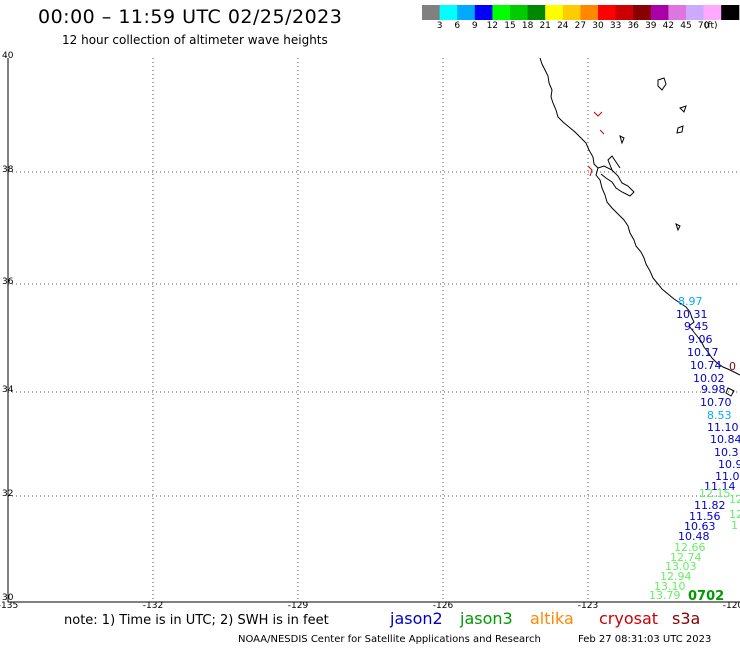 Image resolution: width=740 pixels, height=650 pixels. What do you see at coordinates (370, 604) in the screenshot?
I see `longitude-labels: -135 -132 -129 -126 -123 -120` at bounding box center [370, 604].